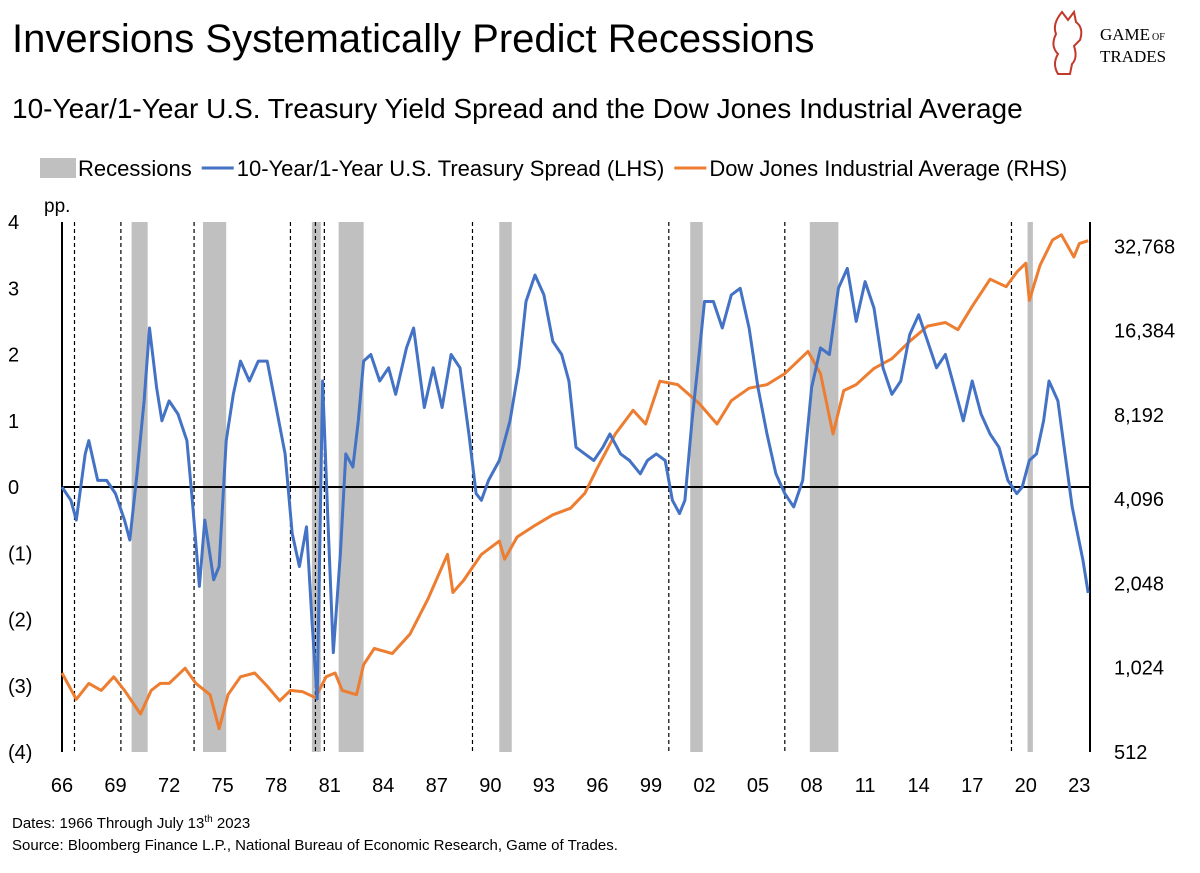  What do you see at coordinates (58, 168) in the screenshot?
I see `legend-swatch` at bounding box center [58, 168].